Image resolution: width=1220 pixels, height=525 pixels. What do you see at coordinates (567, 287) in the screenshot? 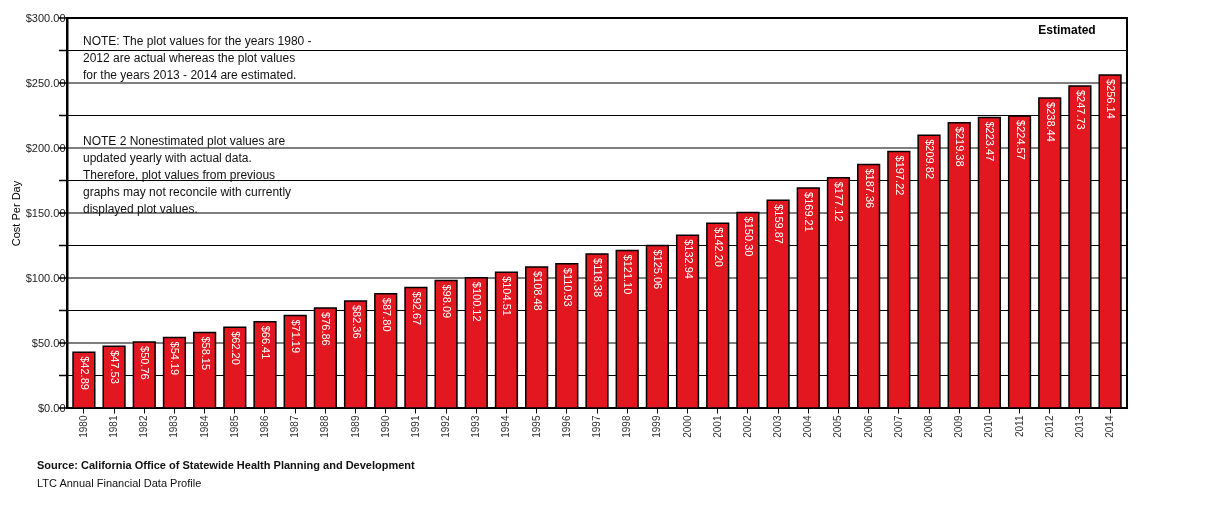
I see `data-label: $110.93` at bounding box center [567, 287].